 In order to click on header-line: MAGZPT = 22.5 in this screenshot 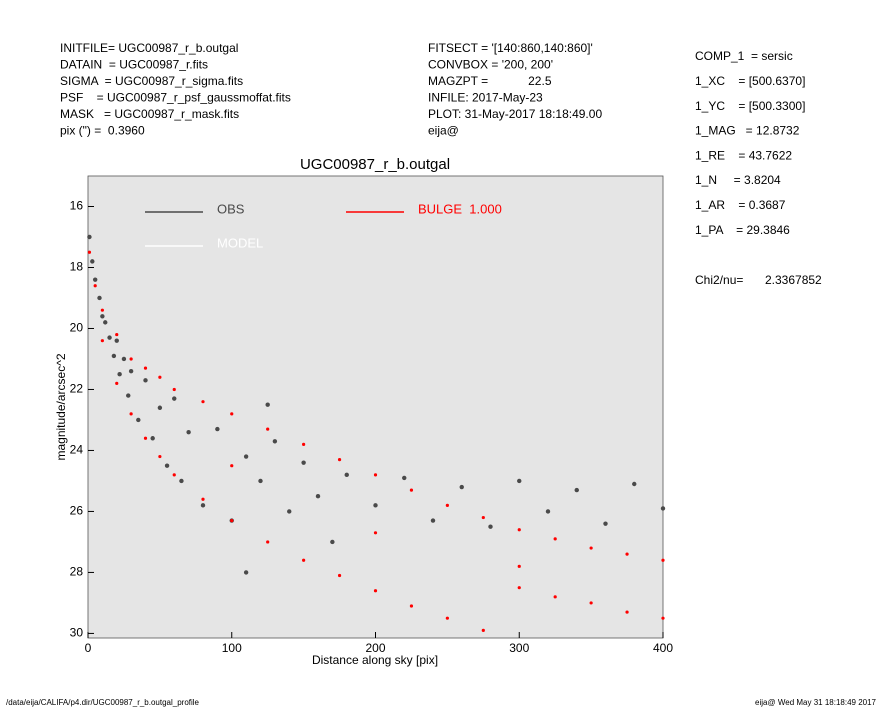, I will do `click(490, 81)`.